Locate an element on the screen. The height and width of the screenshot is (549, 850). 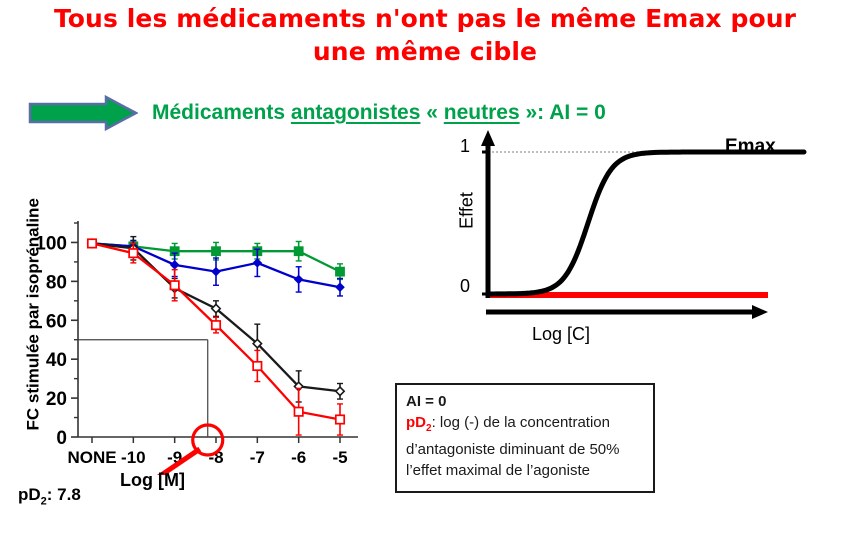
infobox-line-4: l’effet maximal de l’agoniste is located at coordinates (498, 470).